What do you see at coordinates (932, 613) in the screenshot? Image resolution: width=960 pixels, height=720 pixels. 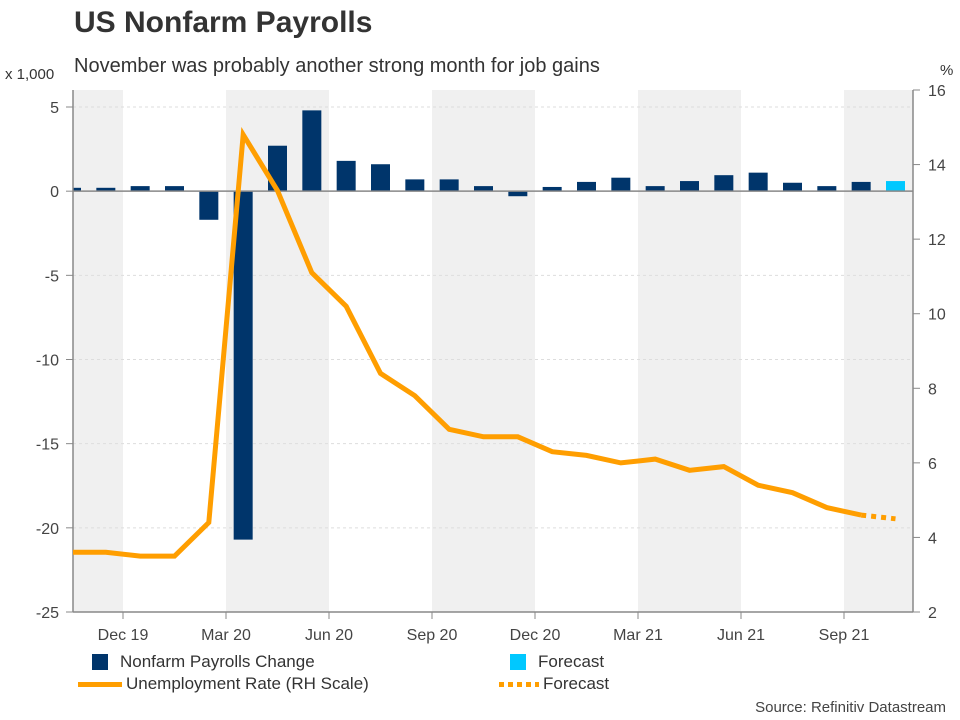 I see `right-tick-label: 2` at bounding box center [932, 613].